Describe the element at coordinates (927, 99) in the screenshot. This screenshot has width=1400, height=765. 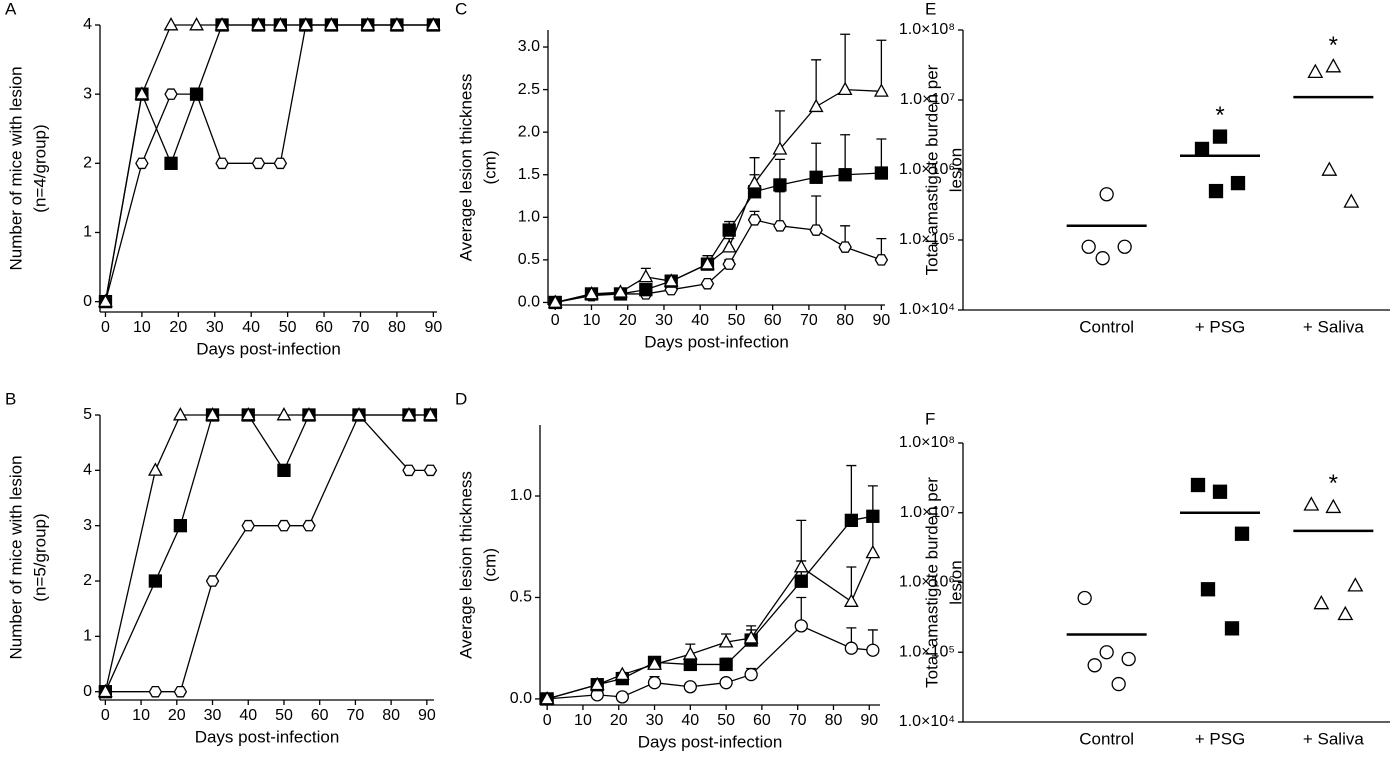
I see `y-tick-label: 1.0×10⁷` at that location.